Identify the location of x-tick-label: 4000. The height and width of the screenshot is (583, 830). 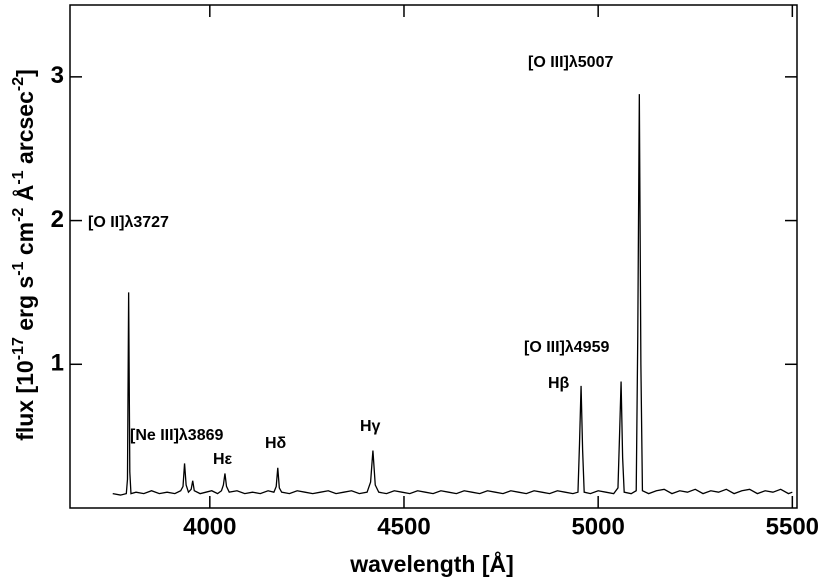
(209, 526).